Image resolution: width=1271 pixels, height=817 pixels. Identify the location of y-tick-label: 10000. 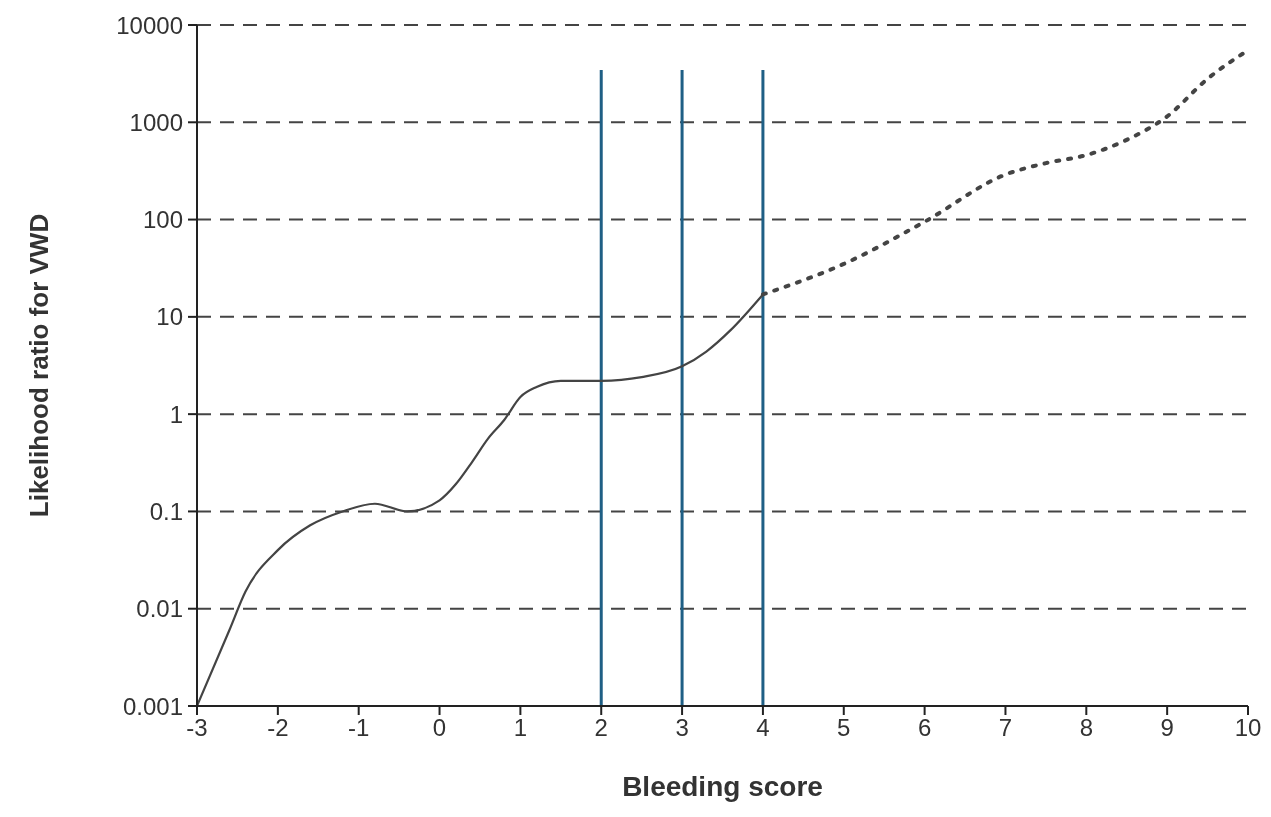
(149, 25).